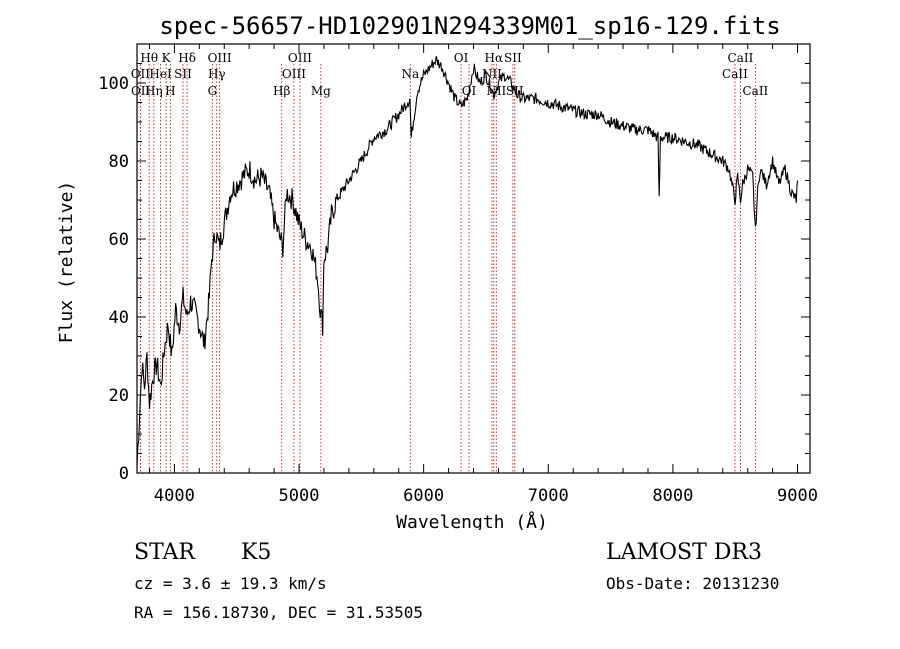 The image size is (900, 649). What do you see at coordinates (167, 58) in the screenshot?
I see `line-marker-label: K` at bounding box center [167, 58].